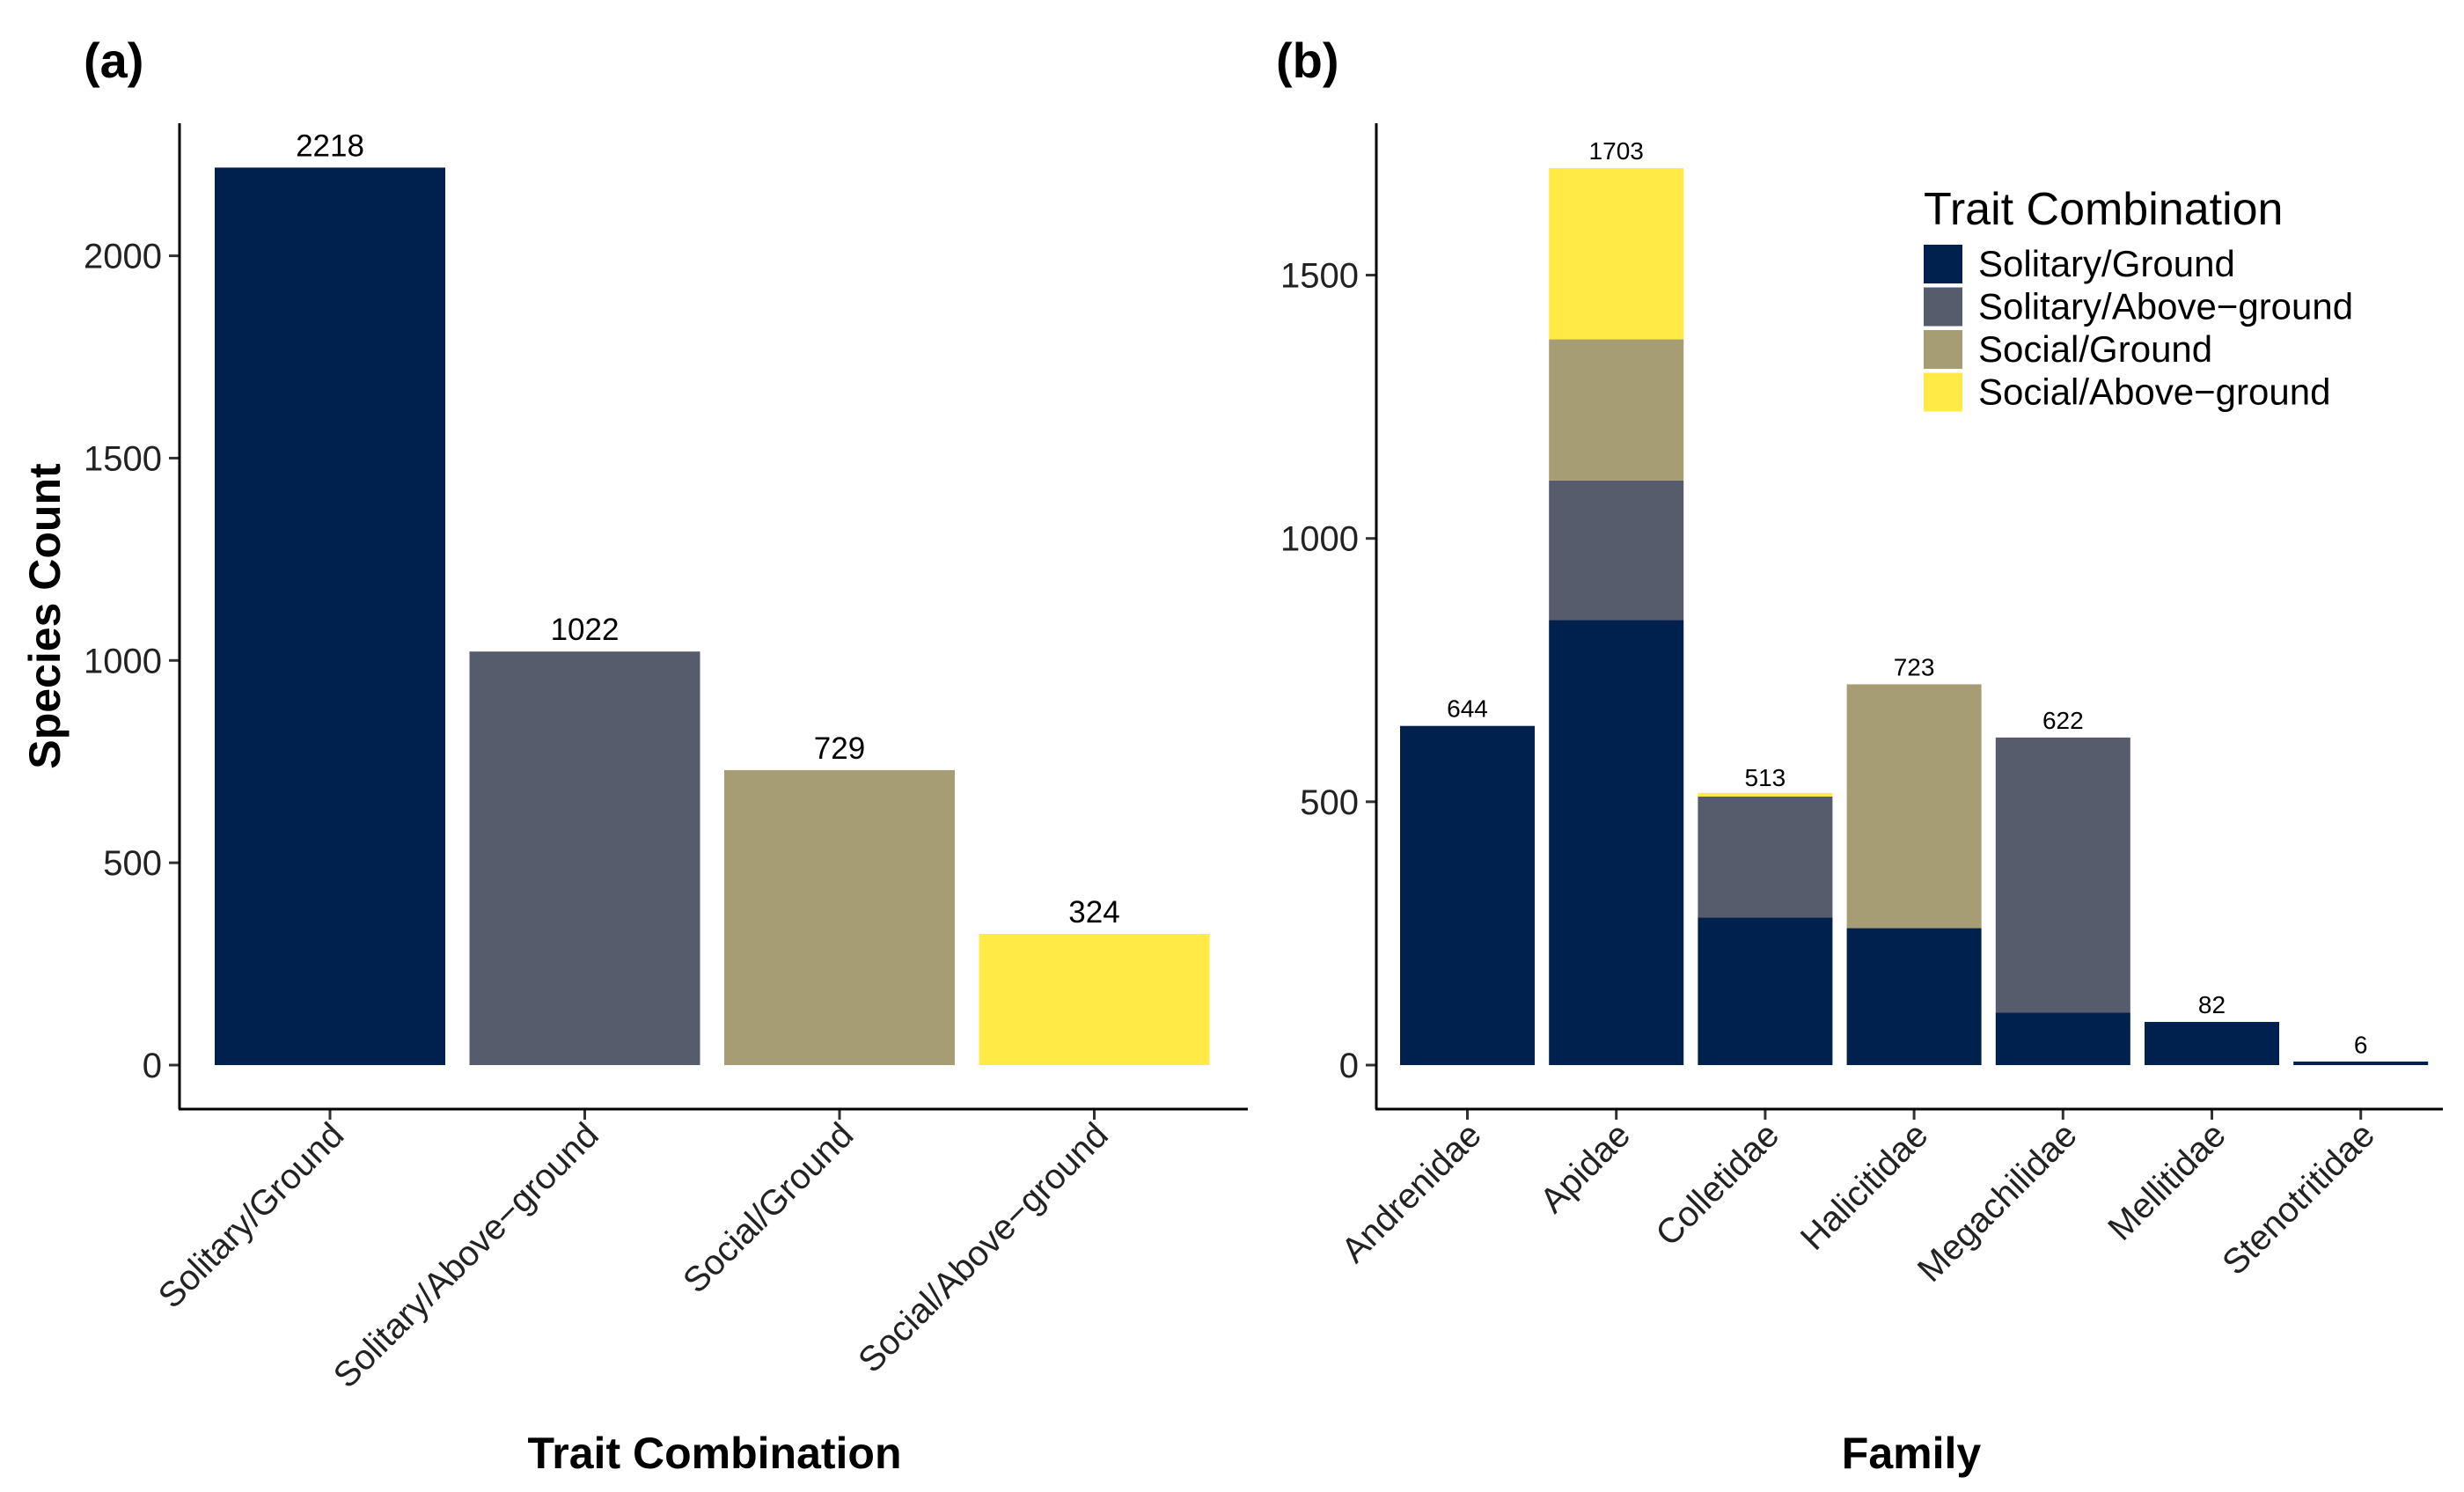 The height and width of the screenshot is (1492, 2464). Describe the element at coordinates (1328, 671) in the screenshot. I see `panel-b-y-axis: 0 500 1000 1500` at that location.